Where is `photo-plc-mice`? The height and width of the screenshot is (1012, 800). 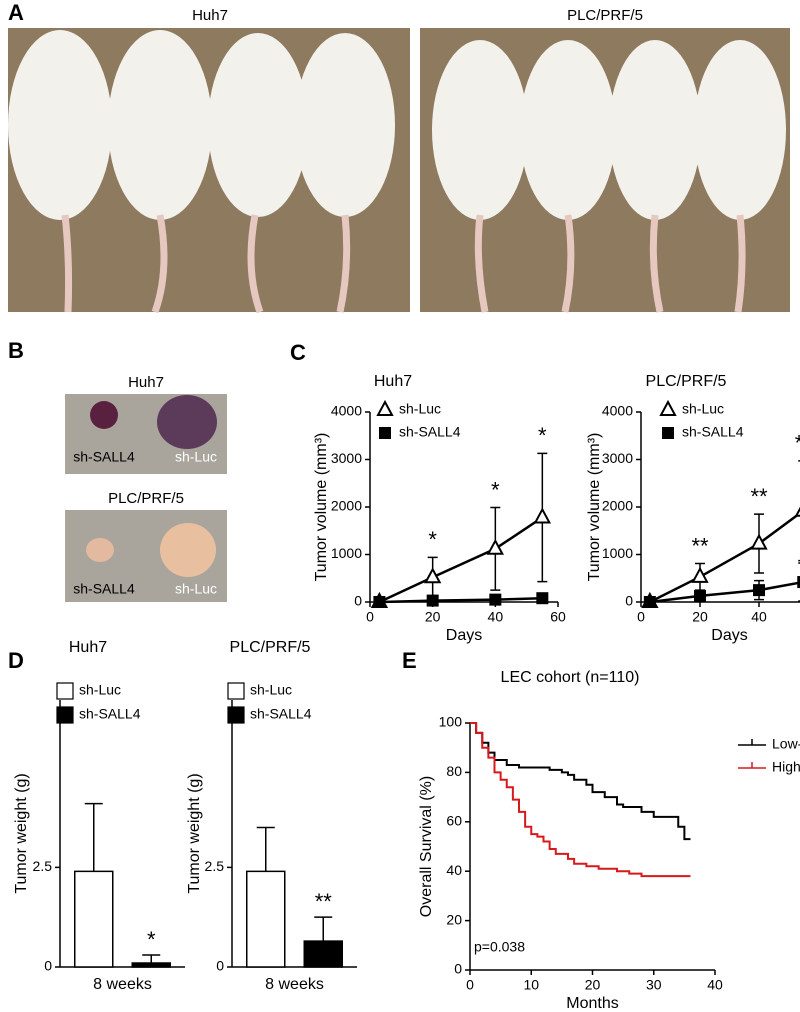 photo-plc-mice is located at coordinates (605, 170).